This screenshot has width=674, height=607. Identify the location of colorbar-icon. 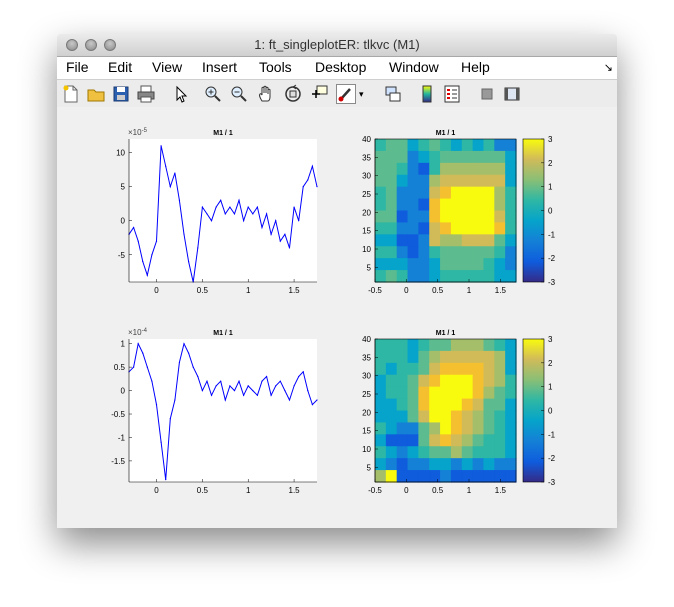
(427, 94).